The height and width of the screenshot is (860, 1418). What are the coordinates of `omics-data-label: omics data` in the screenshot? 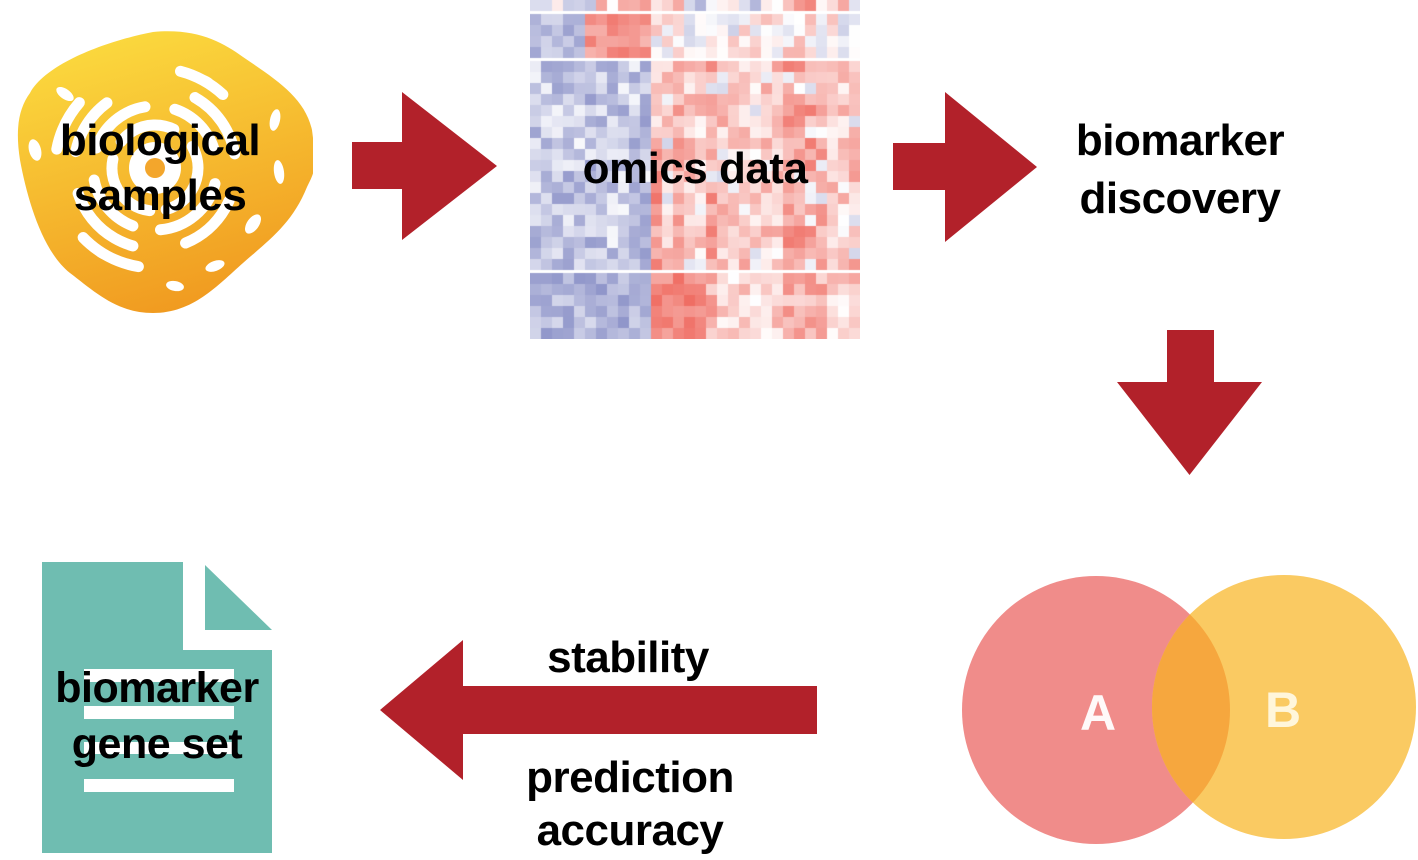 It's located at (695, 169).